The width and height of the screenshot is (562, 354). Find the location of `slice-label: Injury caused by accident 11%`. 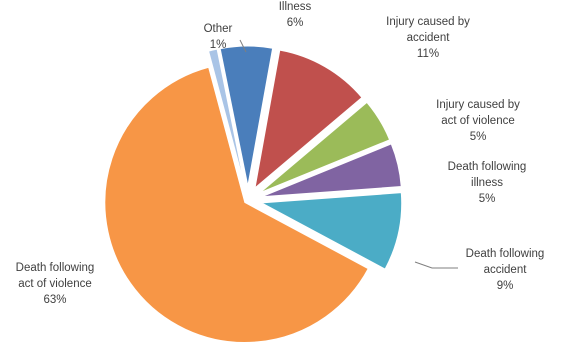

slice-label: Injury caused by accident 11% is located at coordinates (428, 38).